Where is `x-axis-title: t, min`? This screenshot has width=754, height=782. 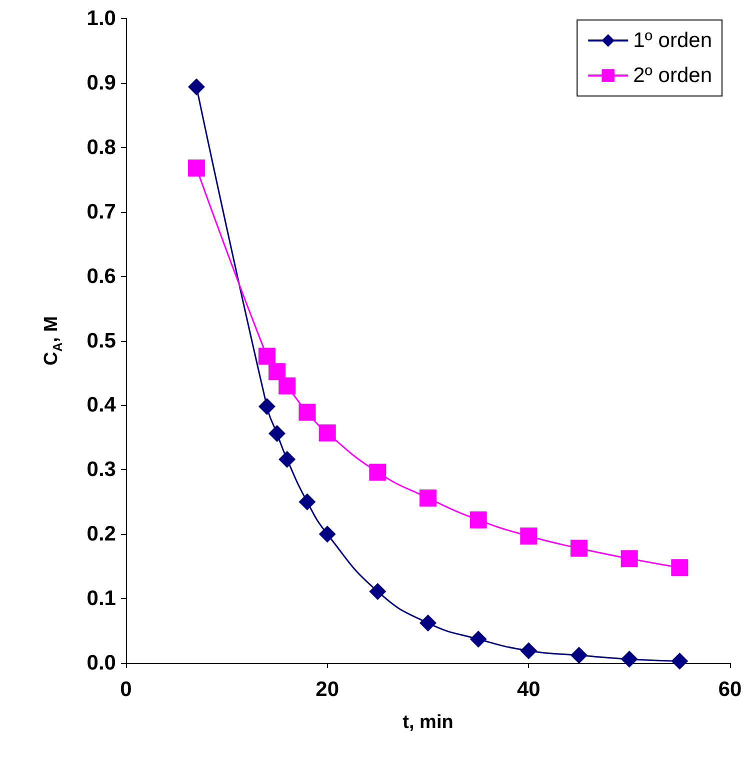 x-axis-title: t, min is located at coordinates (428, 722).